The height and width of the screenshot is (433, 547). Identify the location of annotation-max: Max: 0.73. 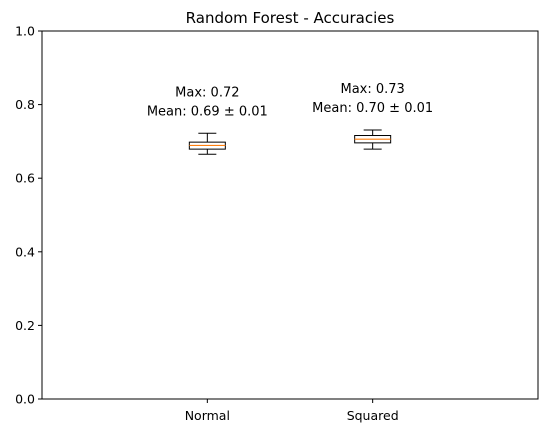
(372, 89).